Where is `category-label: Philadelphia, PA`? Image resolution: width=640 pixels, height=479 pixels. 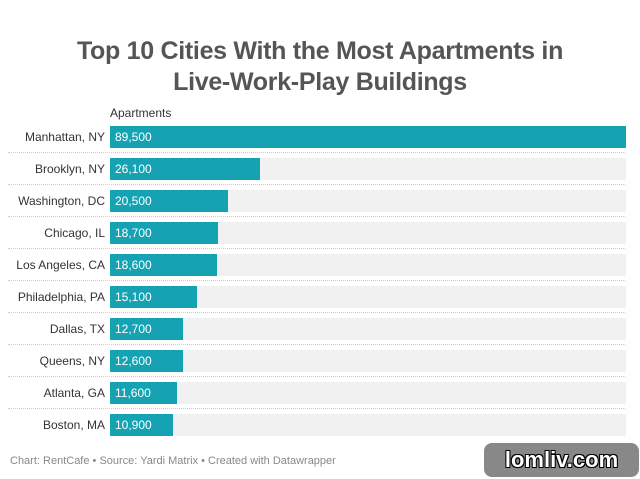
category-label: Philadelphia, PA is located at coordinates (61, 297).